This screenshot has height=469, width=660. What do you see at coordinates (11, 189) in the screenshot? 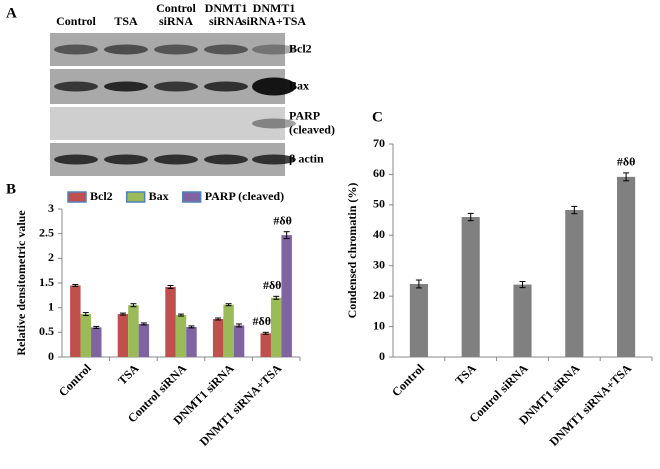
I see `panel-label: B` at bounding box center [11, 189].